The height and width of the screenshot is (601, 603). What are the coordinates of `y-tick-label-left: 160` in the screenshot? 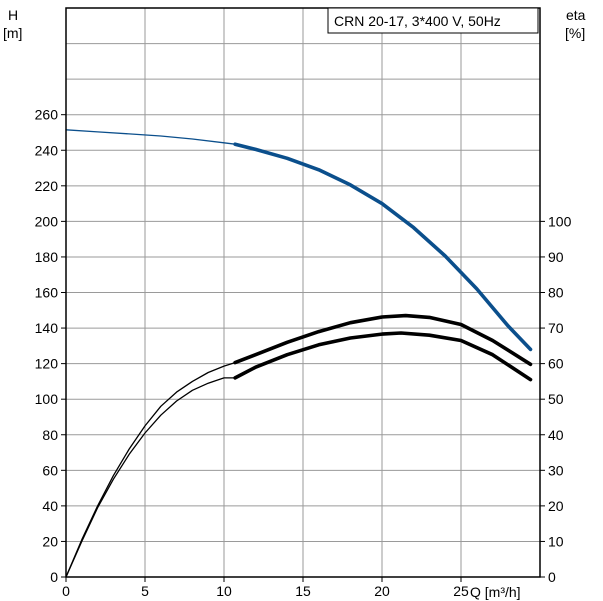 It's located at (47, 293).